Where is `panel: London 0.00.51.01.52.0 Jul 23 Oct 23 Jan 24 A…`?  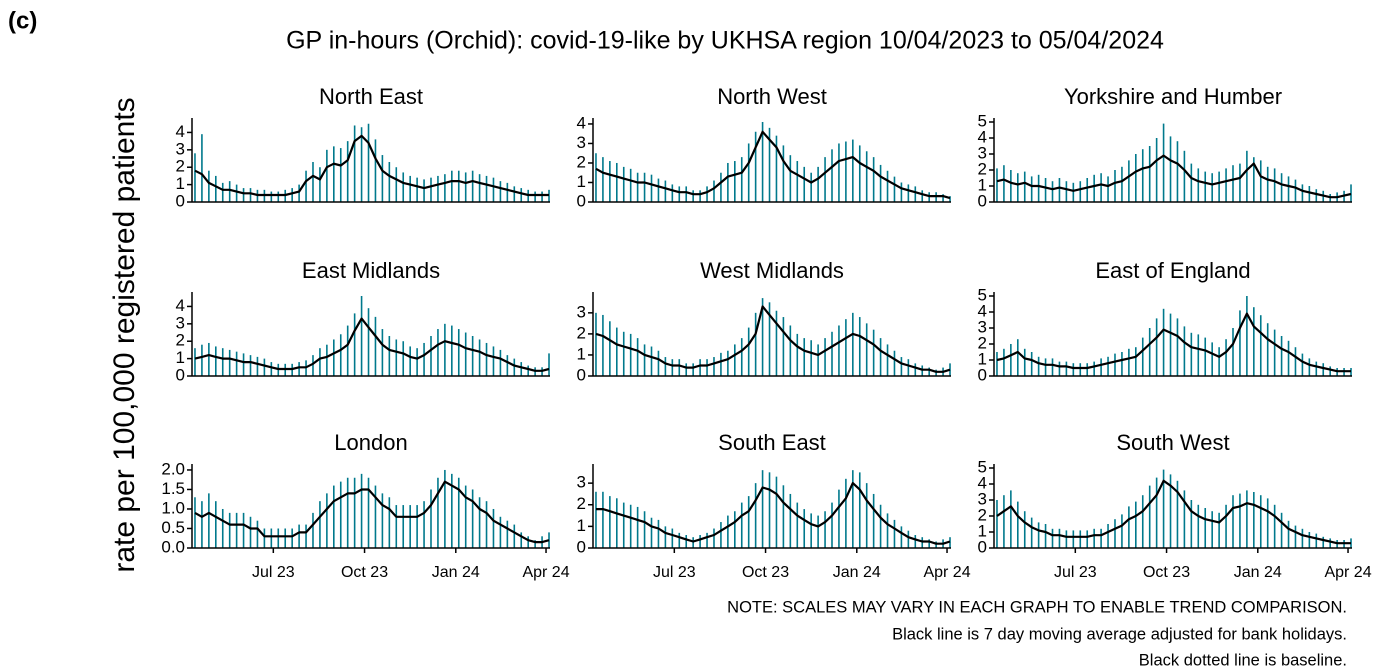
panel: London 0.00.51.01.52.0 Jul 23 Oct 23 Jan 24 A… is located at coordinates (365, 505).